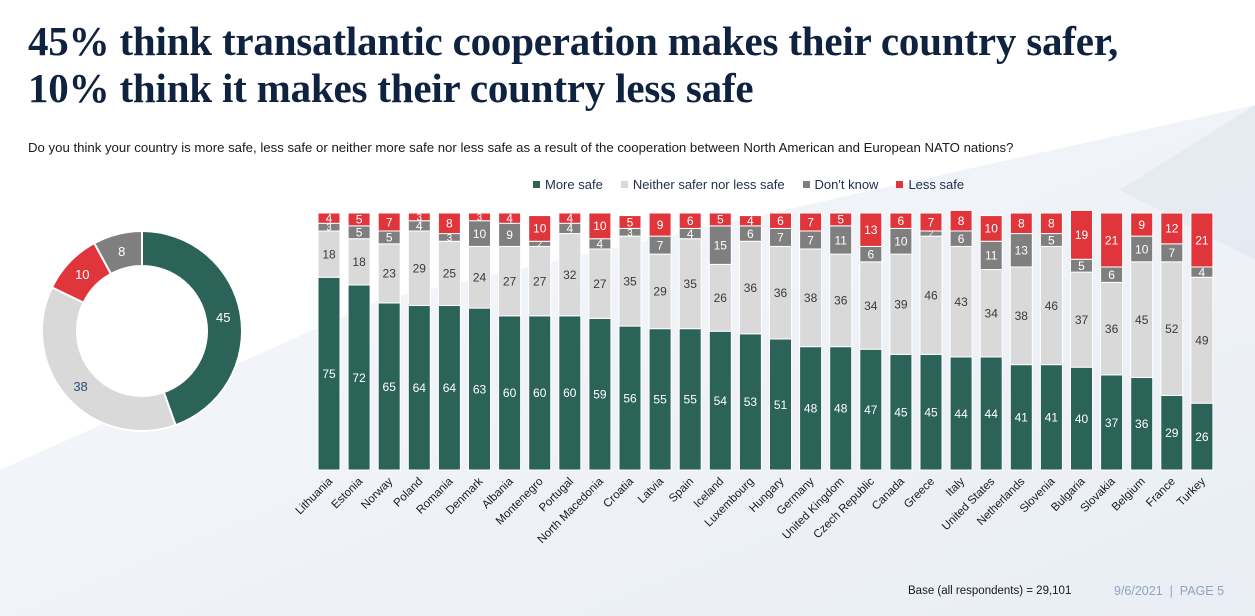 The width and height of the screenshot is (1255, 616). Describe the element at coordinates (1191, 491) in the screenshot. I see `x-tick-label: Turkey` at that location.